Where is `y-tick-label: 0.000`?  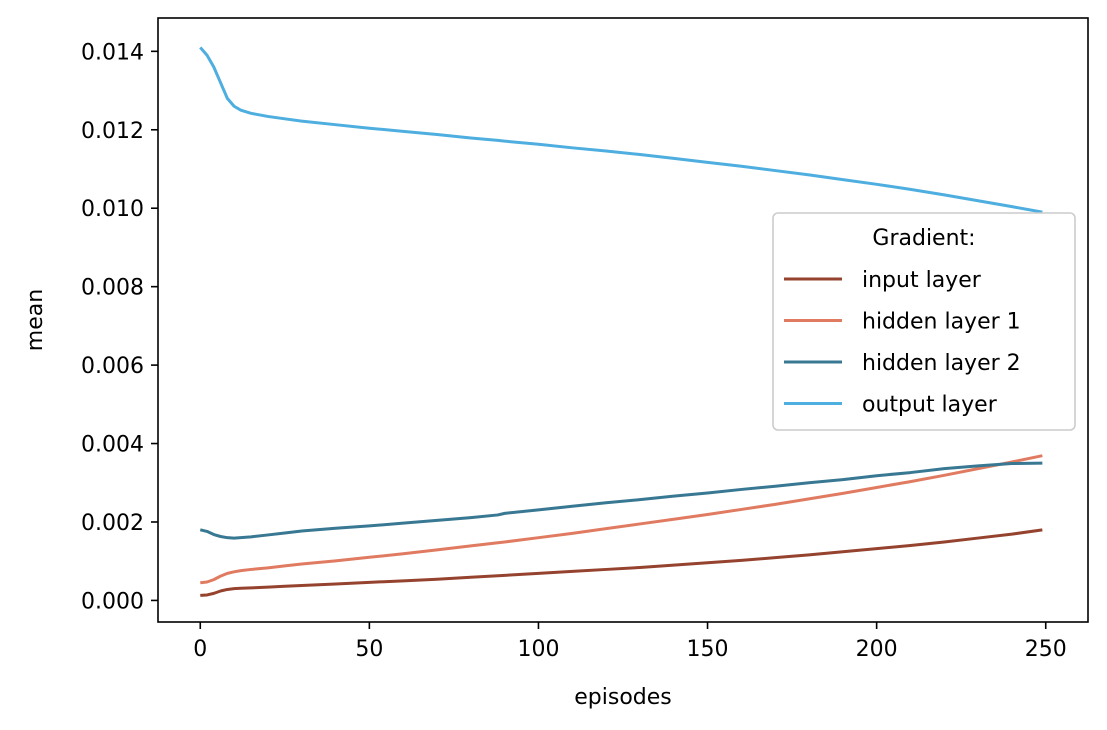 y-tick-label: 0.000 is located at coordinates (112, 601).